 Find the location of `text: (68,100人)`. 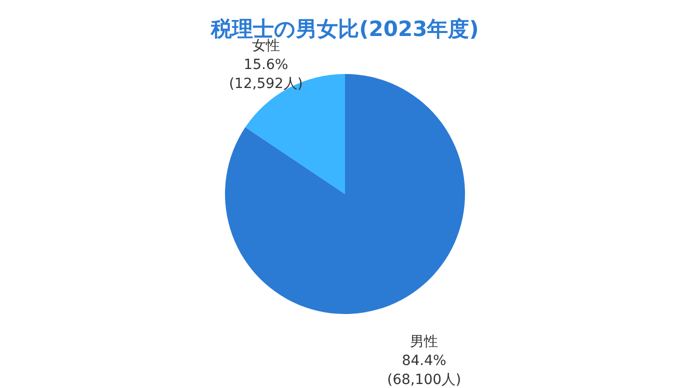

text: (68,100人) is located at coordinates (424, 380).